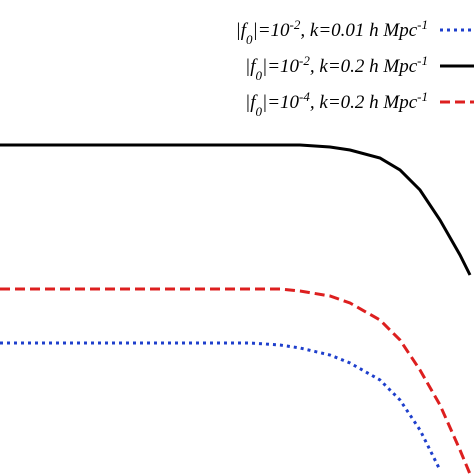 Image resolution: width=474 pixels, height=474 pixels. I want to click on legend-label: |f0|=10-4, k=0.2 h Mpc-1, so click(336, 104).